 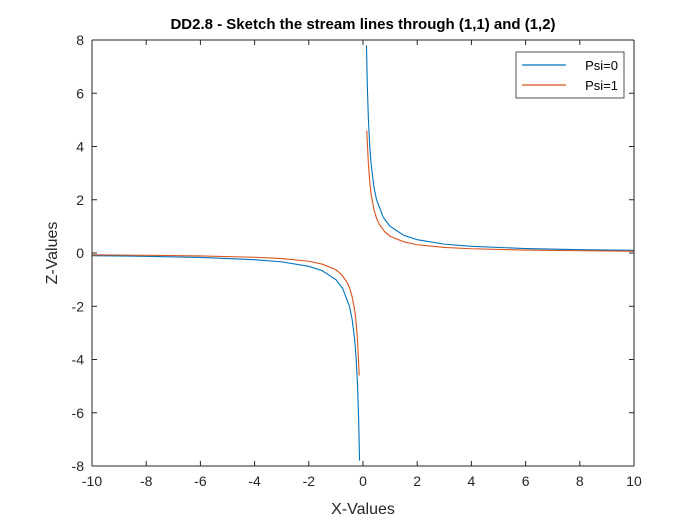 I want to click on y-tick-label: 8, so click(x=80, y=40).